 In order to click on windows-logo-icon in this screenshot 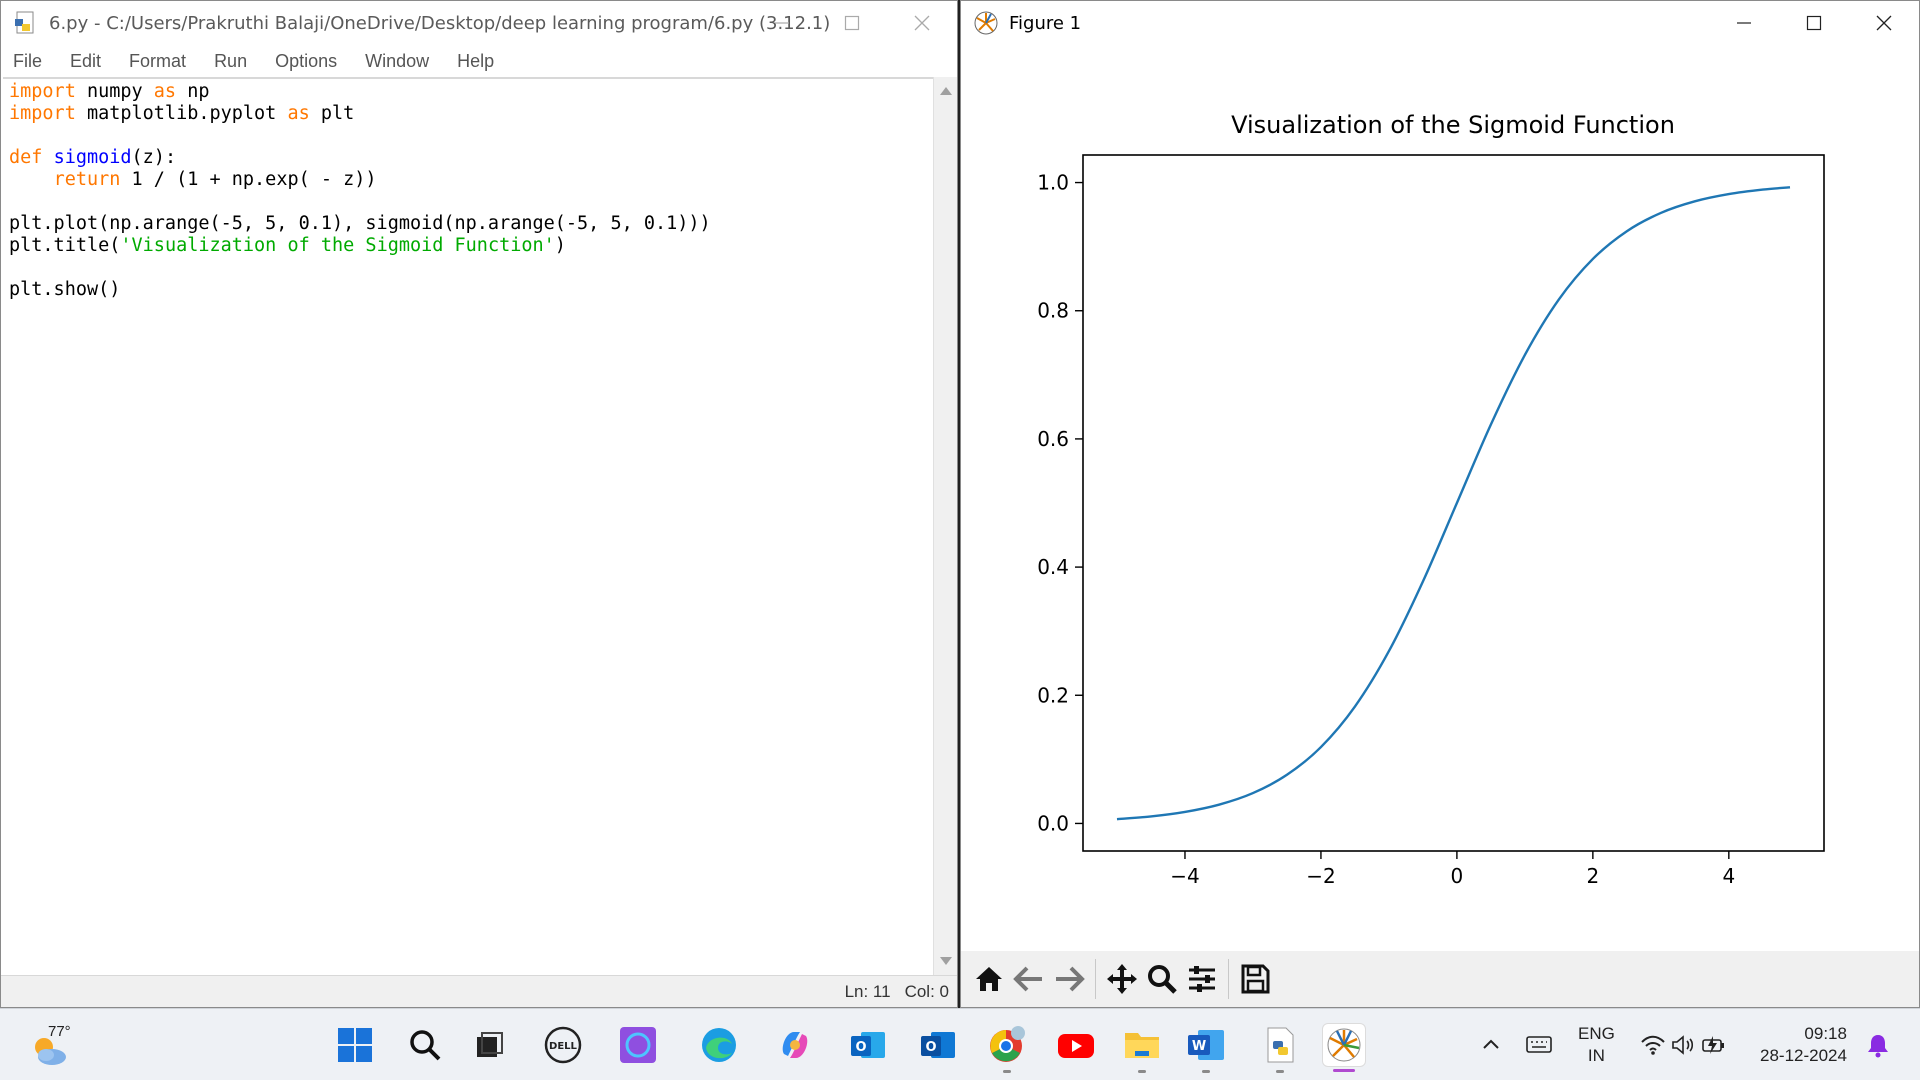, I will do `click(355, 1045)`.